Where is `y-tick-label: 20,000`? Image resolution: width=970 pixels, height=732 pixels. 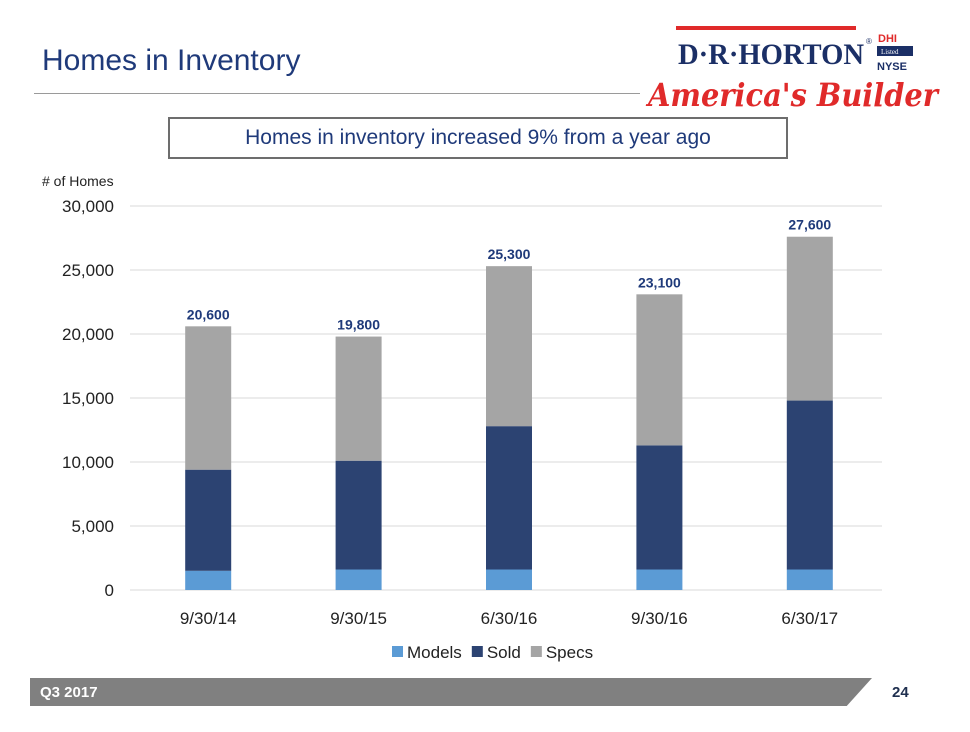
y-tick-label: 20,000 is located at coordinates (88, 334).